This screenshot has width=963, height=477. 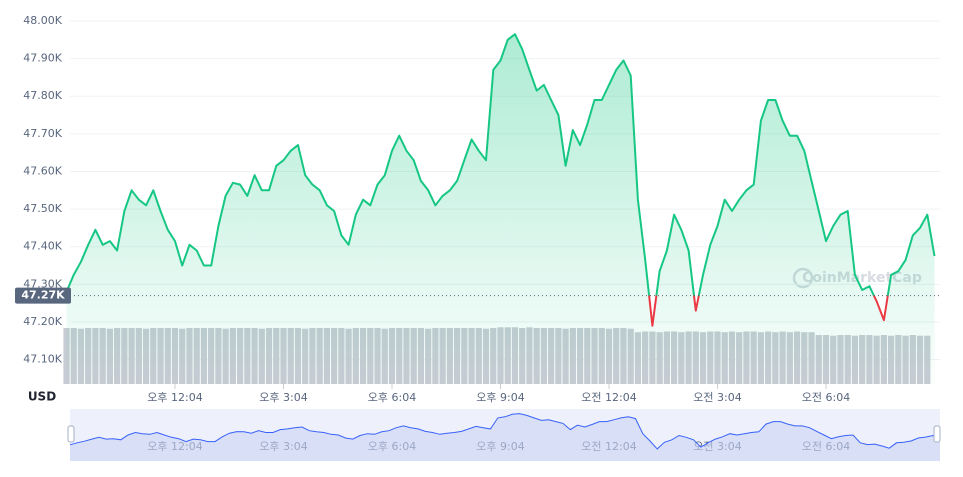 I want to click on currency-label: USD, so click(x=42, y=397).